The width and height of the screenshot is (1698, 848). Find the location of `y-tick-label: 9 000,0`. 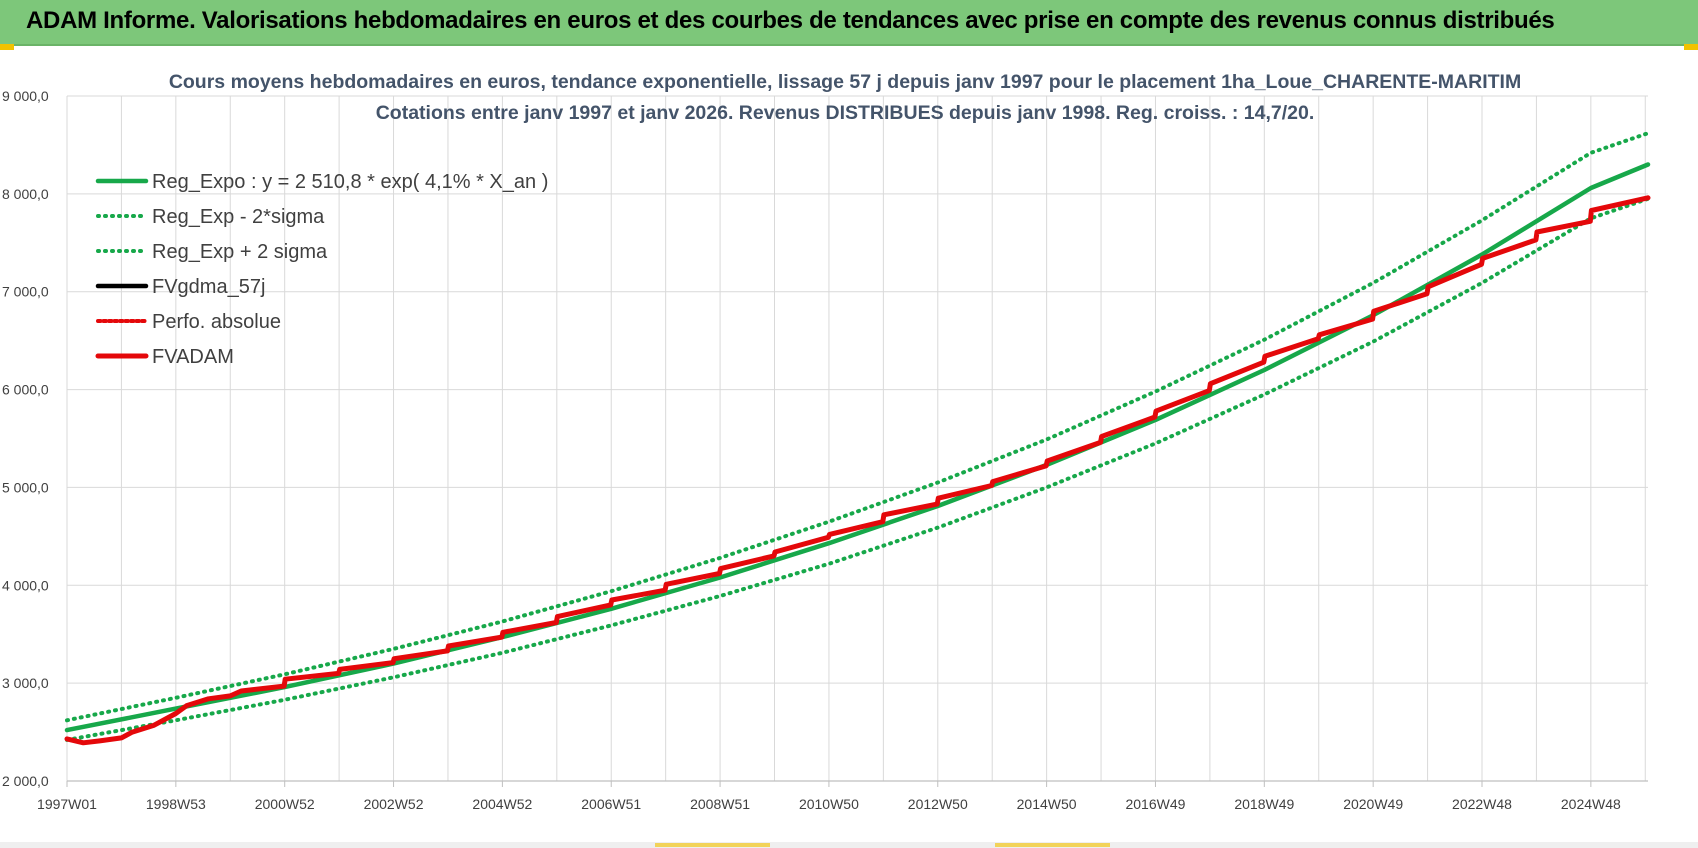

y-tick-label: 9 000,0 is located at coordinates (25, 96).